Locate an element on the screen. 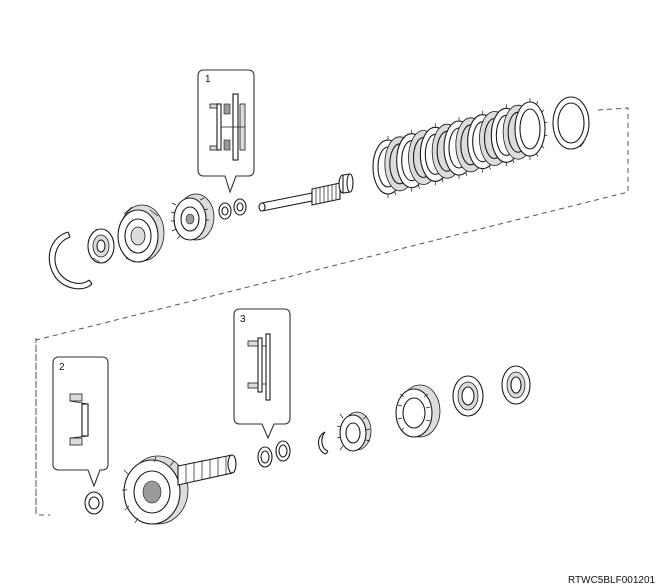 This screenshot has width=663, height=588. callout-3: 3 is located at coordinates (262, 374).